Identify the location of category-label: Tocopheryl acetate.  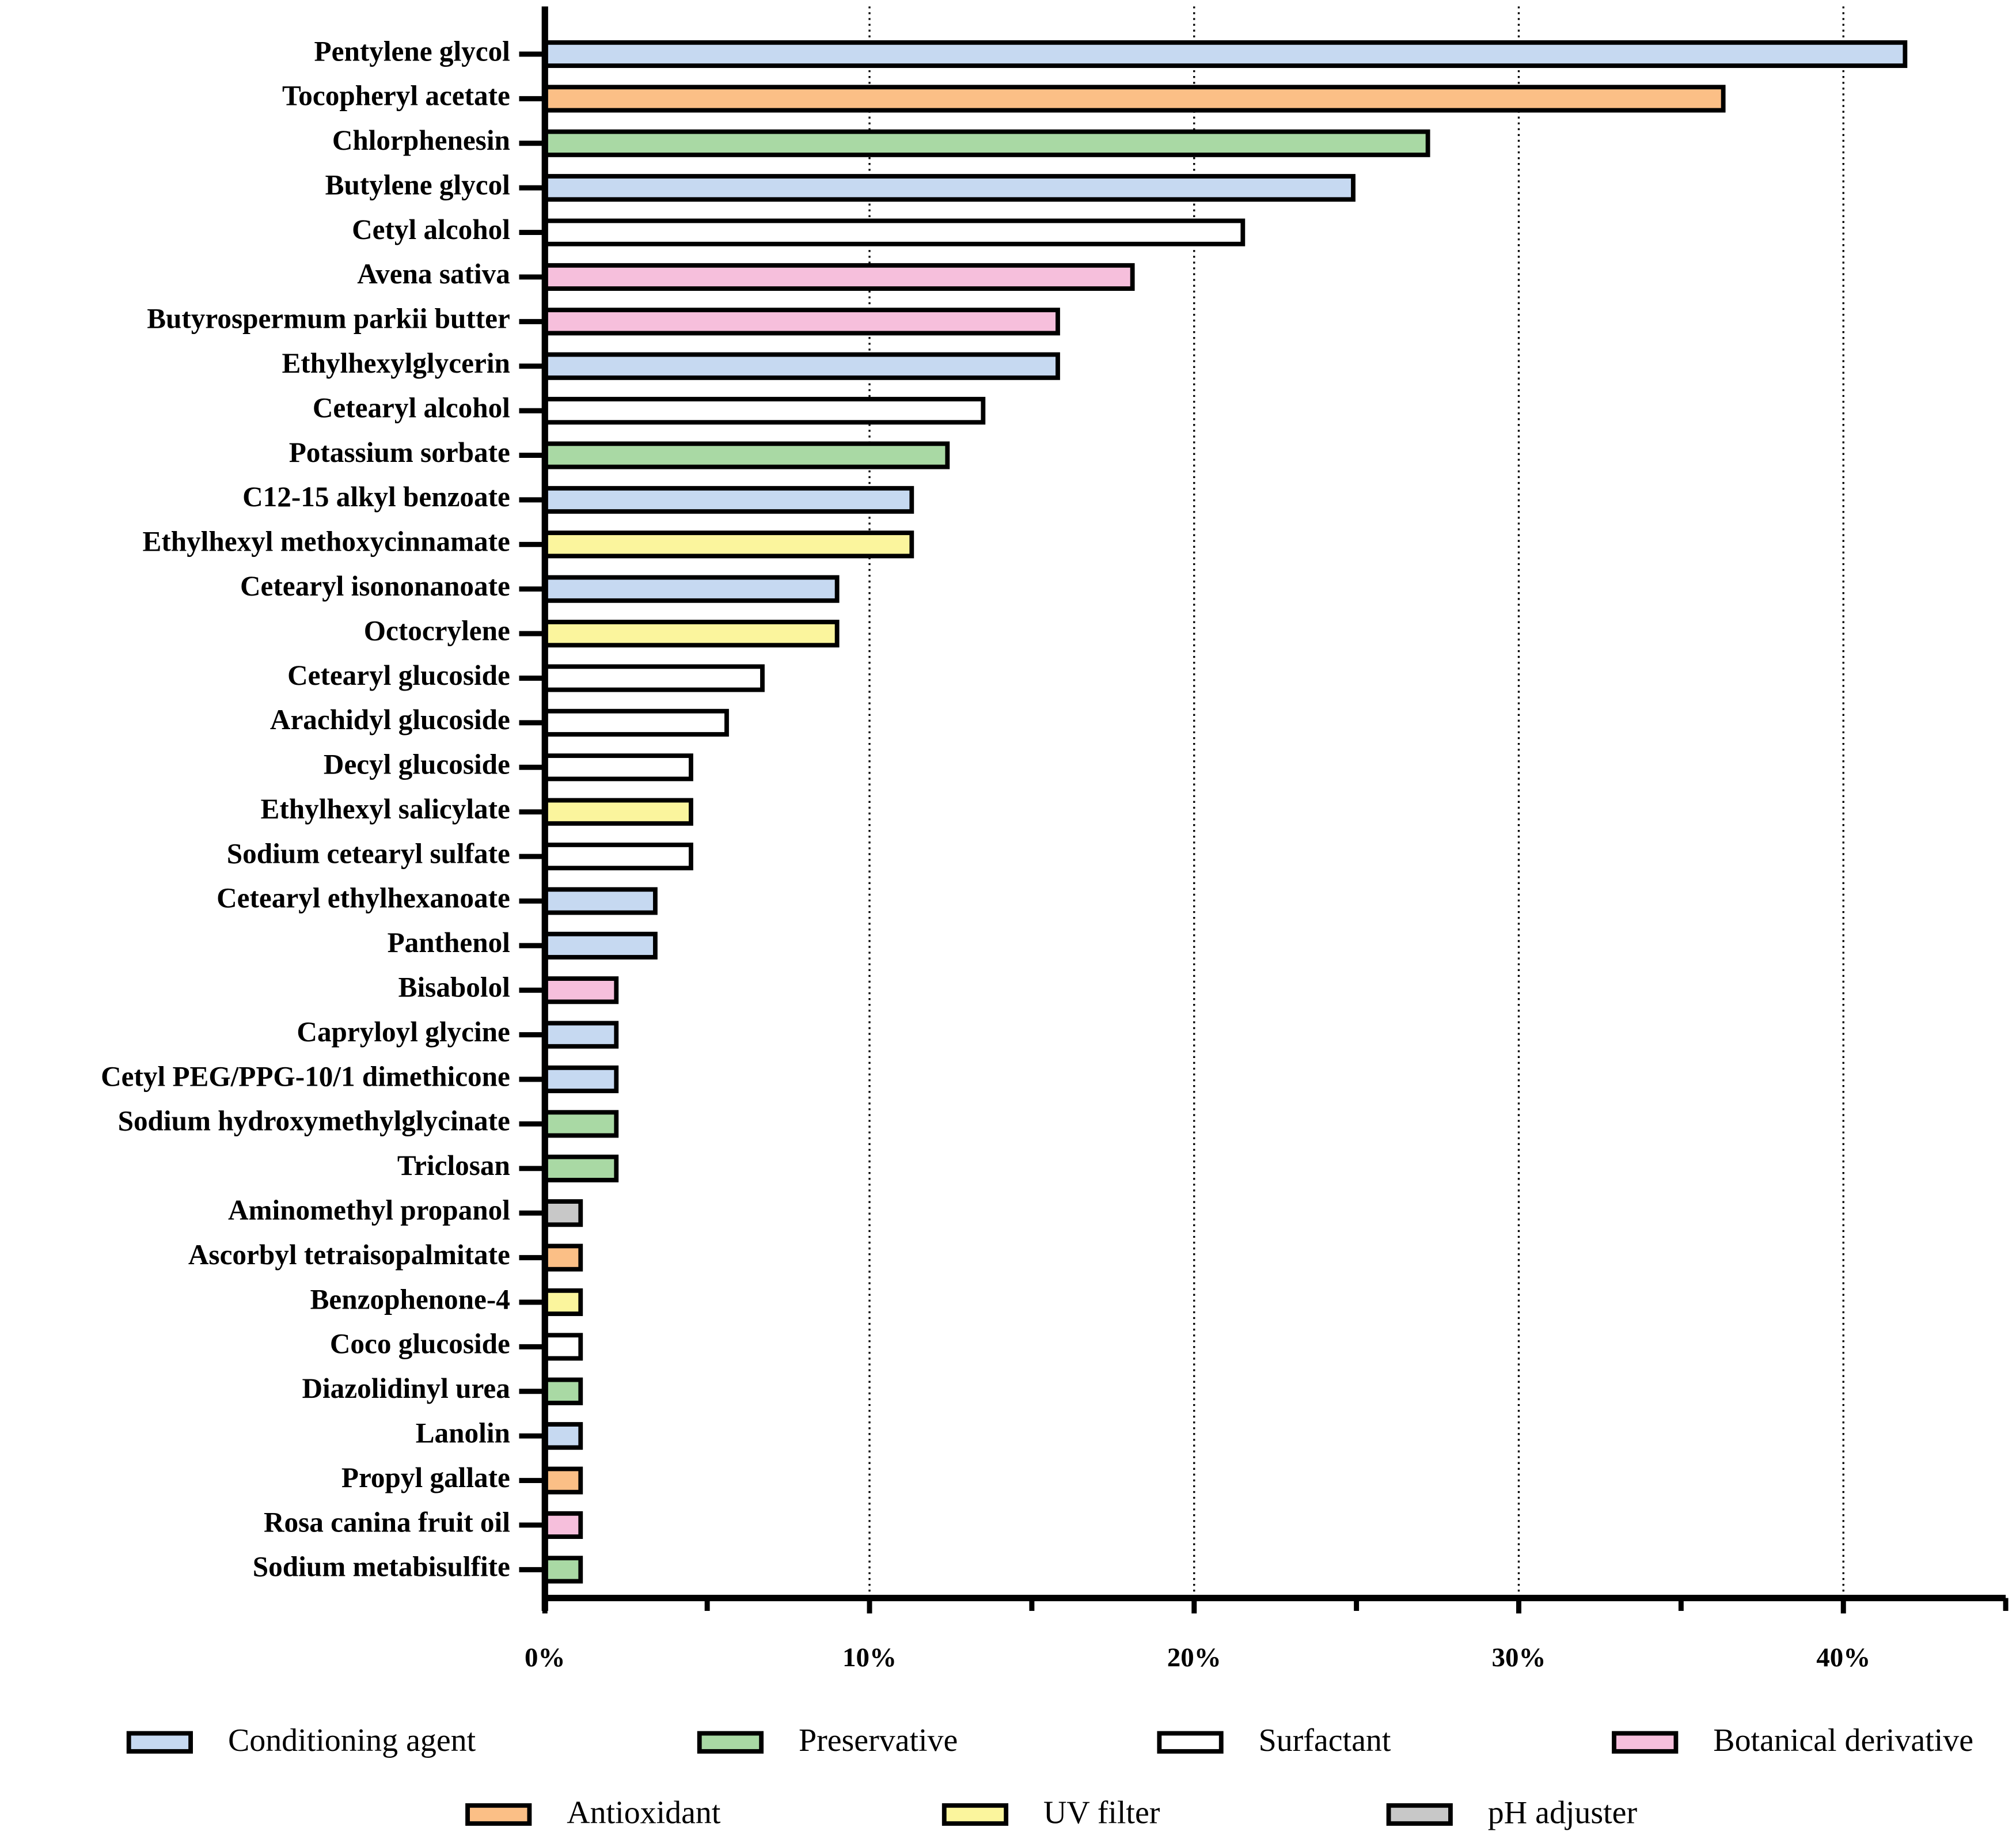
(396, 96).